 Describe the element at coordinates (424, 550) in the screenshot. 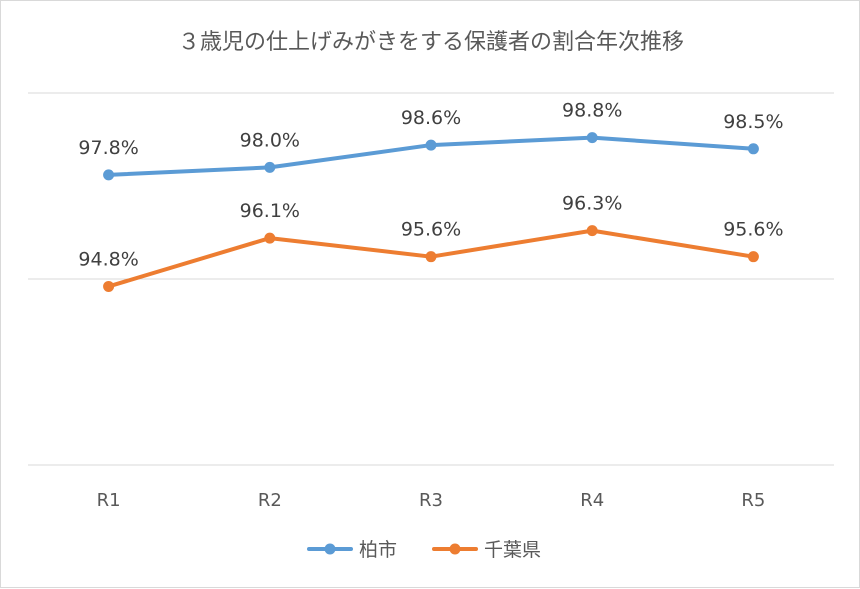

I see `legend: 柏市 千葉県` at that location.